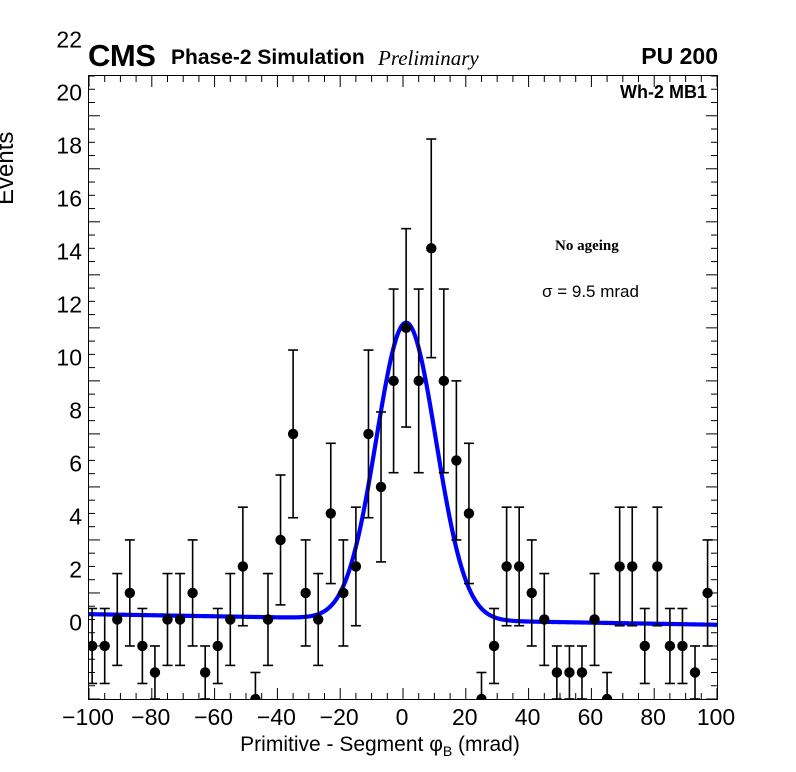  What do you see at coordinates (465, 717) in the screenshot?
I see `x-tick-label: 20` at bounding box center [465, 717].